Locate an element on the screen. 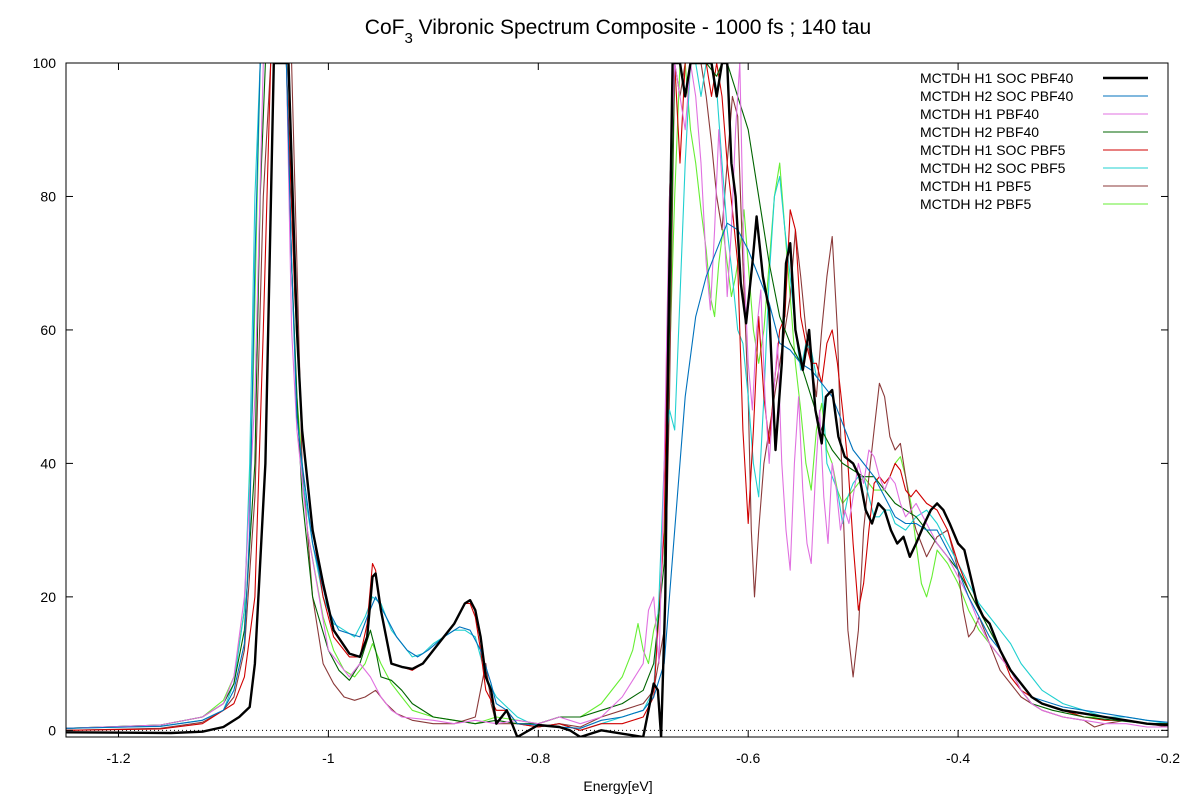 The image size is (1200, 800). legend-label: MCTDH H2 SOC PBF5 is located at coordinates (993, 168).